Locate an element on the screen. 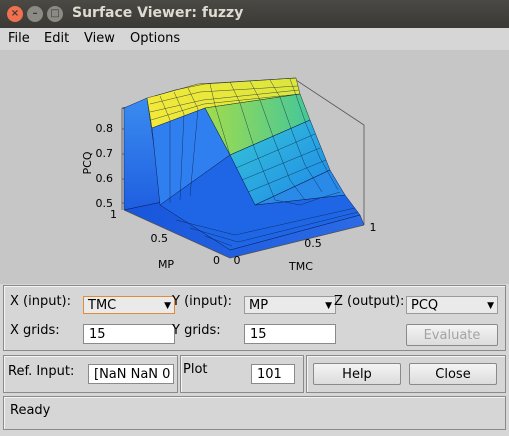  y-tick-0.5: 0.5 is located at coordinates (160, 238).